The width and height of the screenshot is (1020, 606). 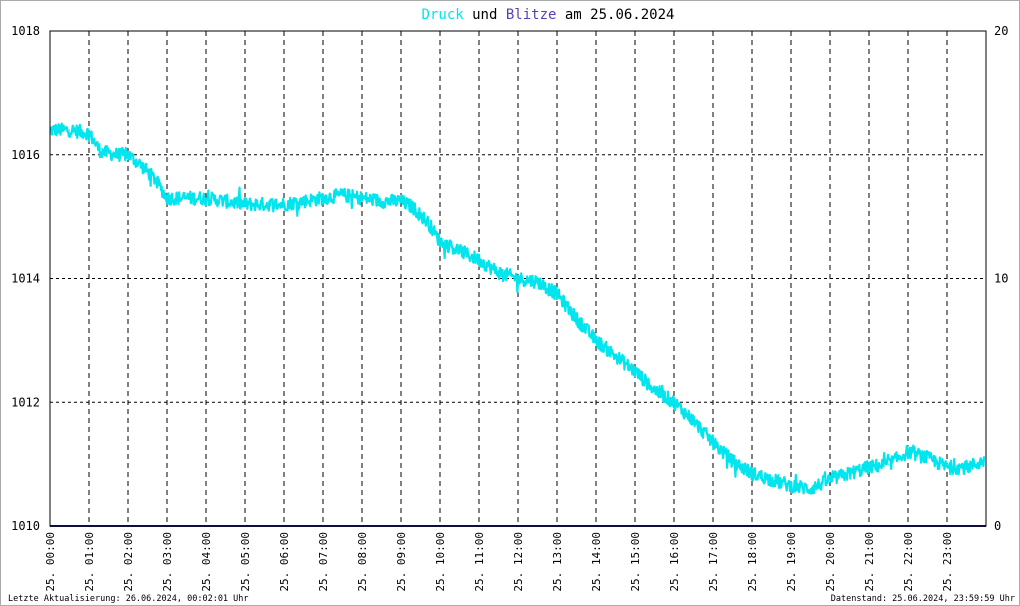 I want to click on x-tick-label-10: 25. 10:00, so click(x=440, y=562).